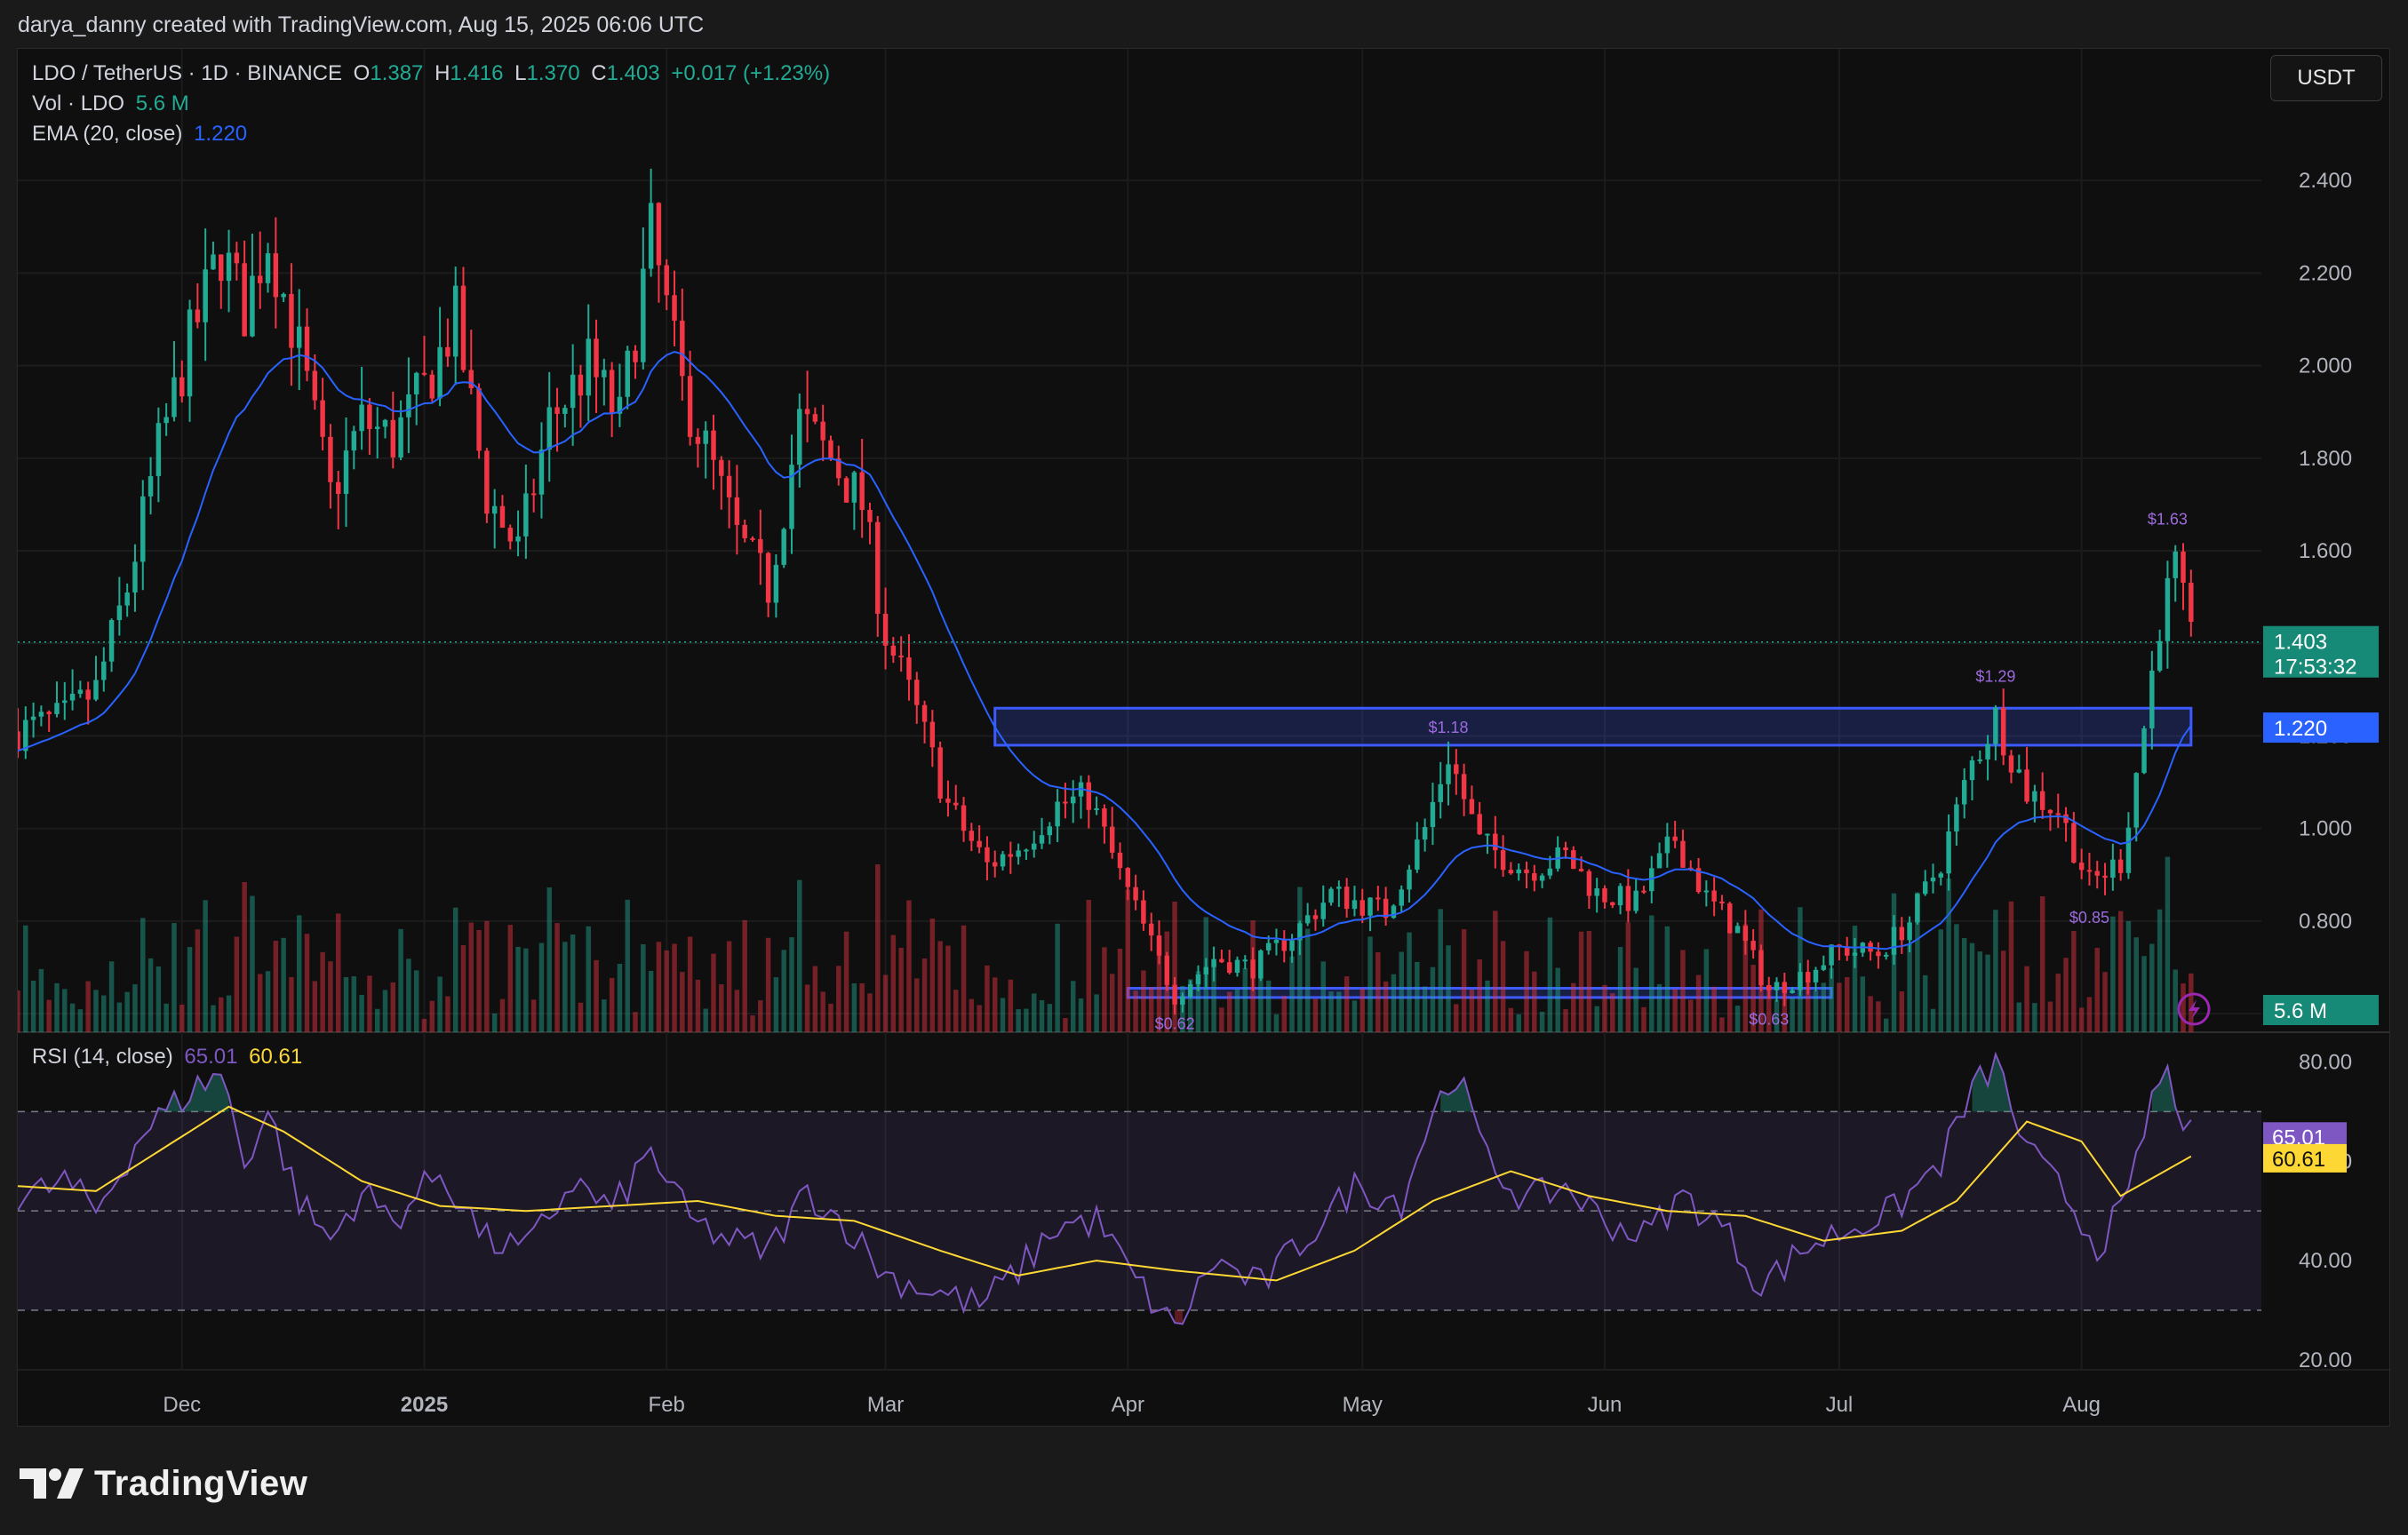  Describe the element at coordinates (142, 134) in the screenshot. I see `ema-legend: EMA (20, close) 1.220` at that location.